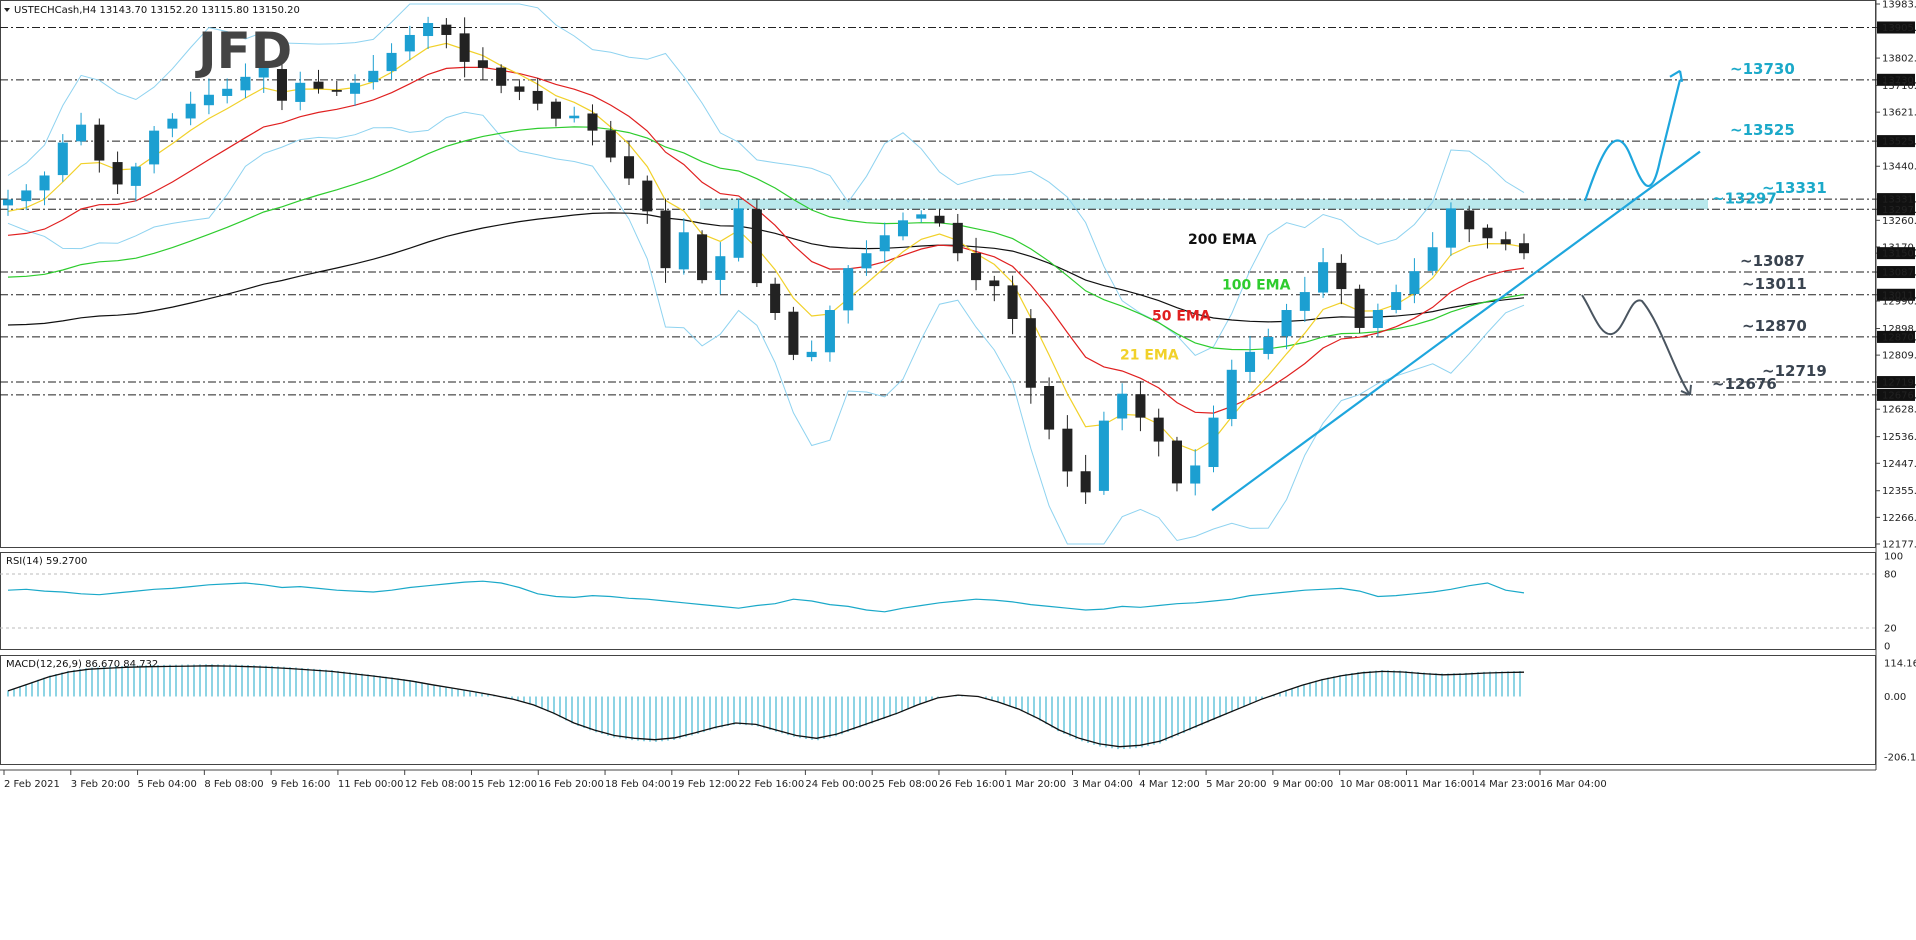 The width and height of the screenshot is (1916, 940). Describe the element at coordinates (1573, 784) in the screenshot. I see `x-tick-label: 16 Mar 04:00` at that location.